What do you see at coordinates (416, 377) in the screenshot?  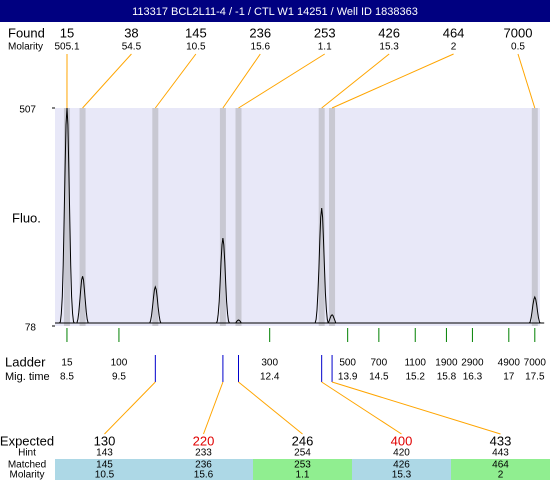 I see `ladder-time: 15.2` at bounding box center [416, 377].